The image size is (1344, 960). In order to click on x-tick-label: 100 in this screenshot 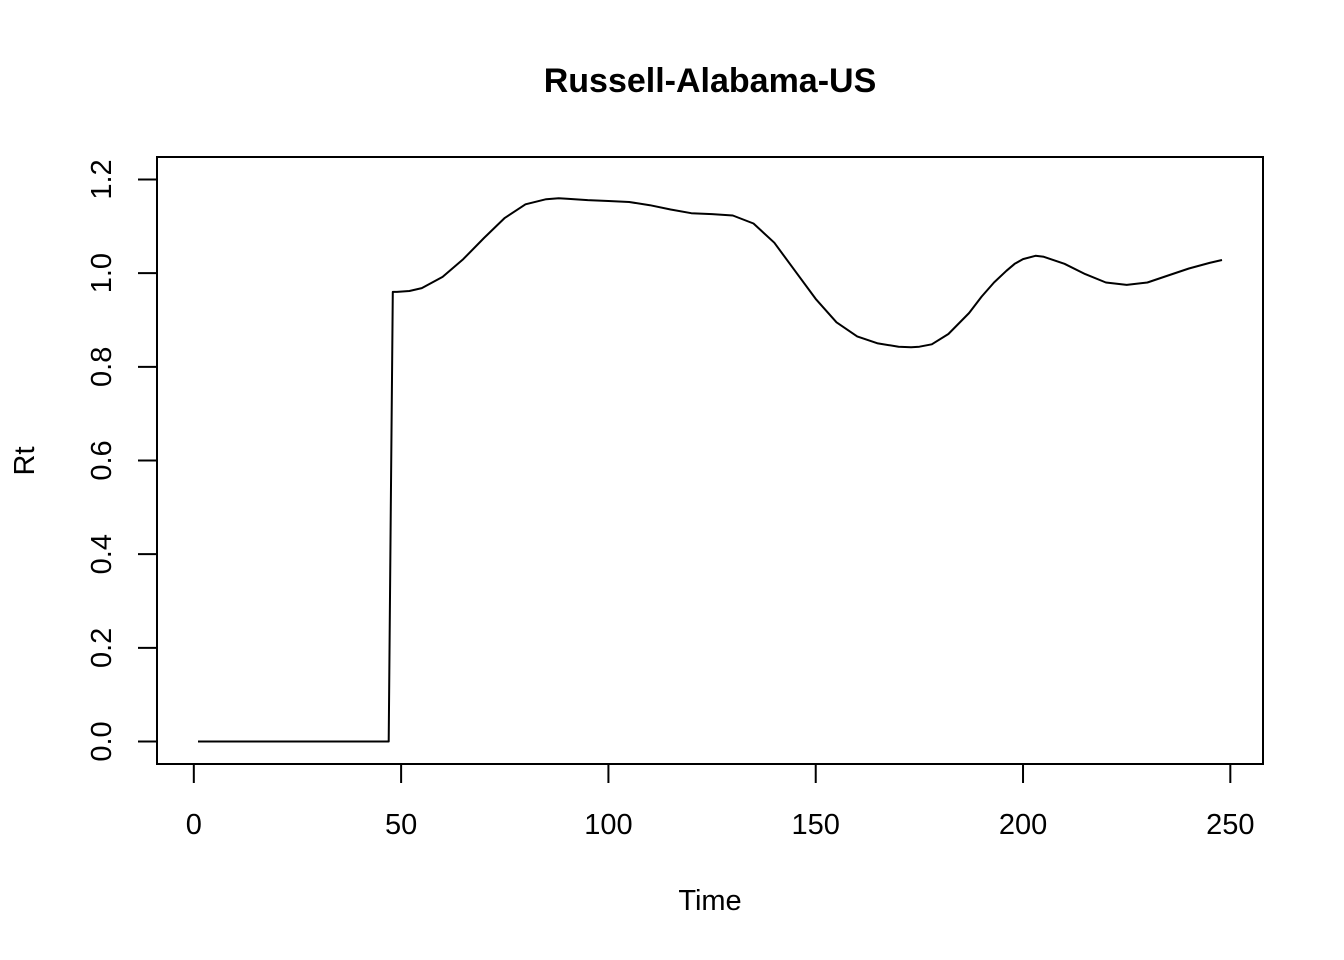, I will do `click(608, 825)`.